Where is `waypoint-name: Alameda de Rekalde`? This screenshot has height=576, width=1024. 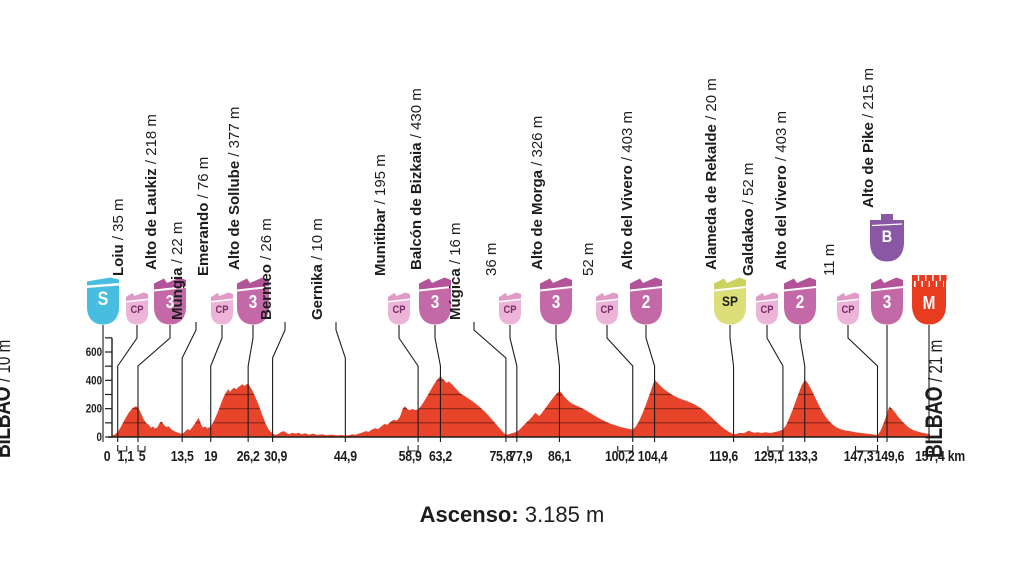 waypoint-name: Alameda de Rekalde is located at coordinates (711, 197).